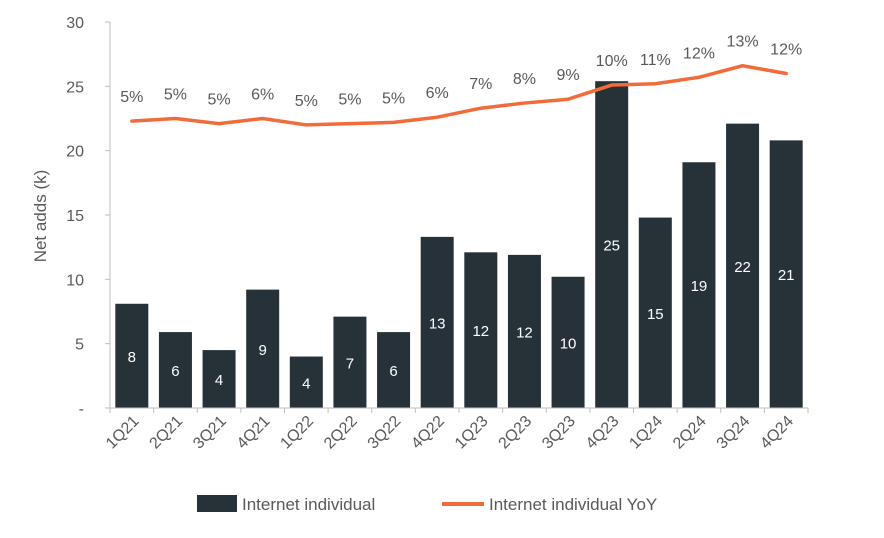 This screenshot has height=538, width=884. I want to click on bar-value-label: 9, so click(263, 350).